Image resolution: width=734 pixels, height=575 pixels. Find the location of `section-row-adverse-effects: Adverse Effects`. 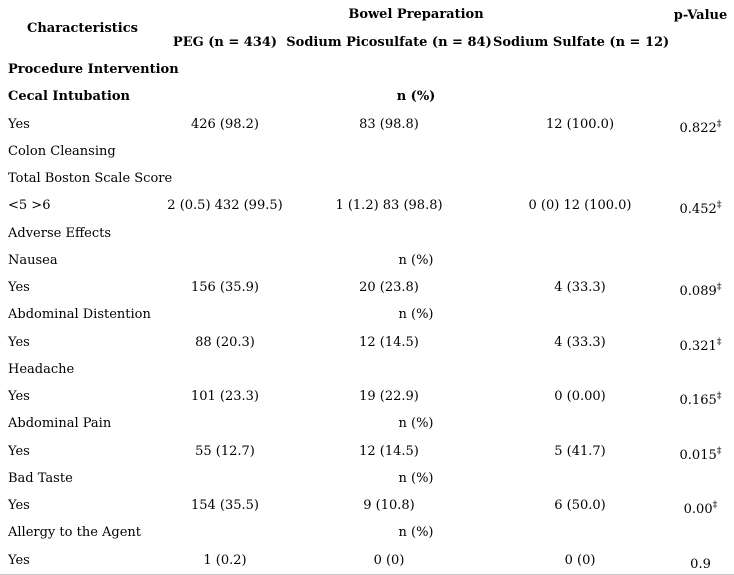

section-row-adverse-effects: Adverse Effects is located at coordinates (367, 233).